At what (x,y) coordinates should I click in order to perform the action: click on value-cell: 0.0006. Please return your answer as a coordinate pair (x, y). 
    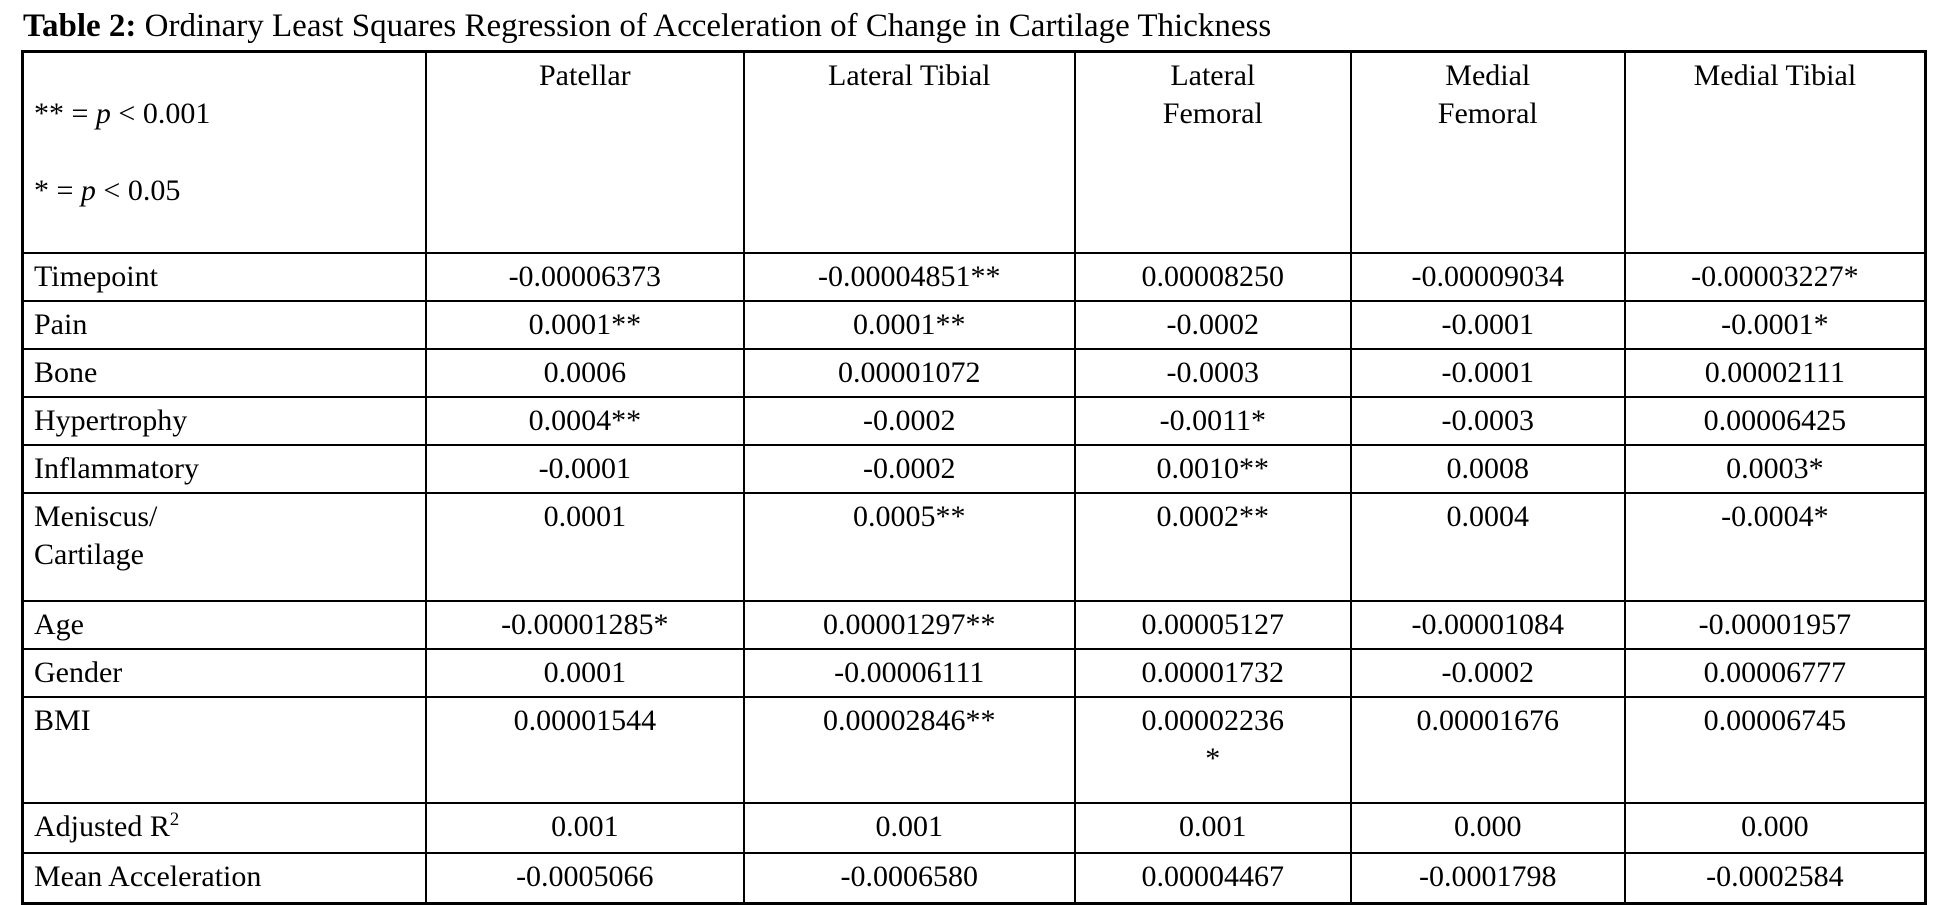
    Looking at the image, I should click on (584, 373).